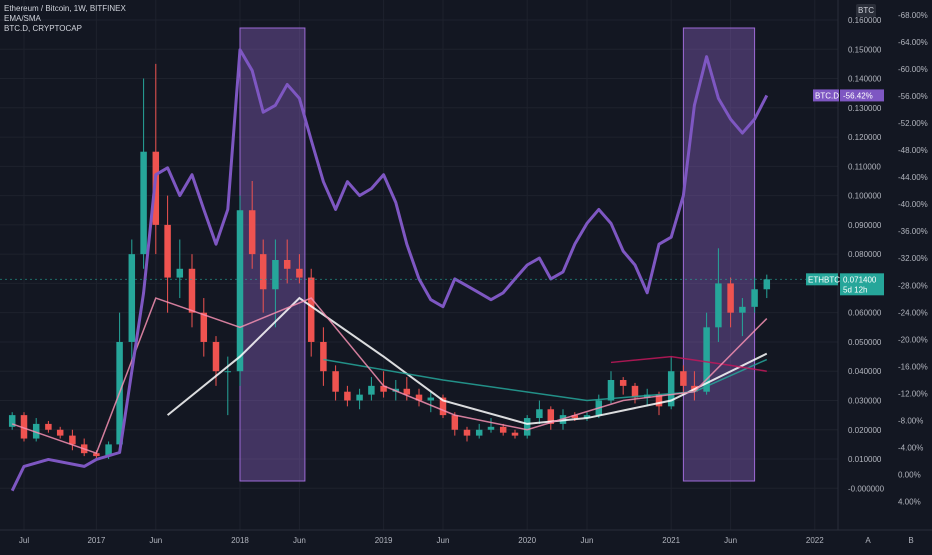 This screenshot has width=932, height=555. Describe the element at coordinates (913, 204) in the screenshot. I see `pct-tick-label: -40.00%` at that location.